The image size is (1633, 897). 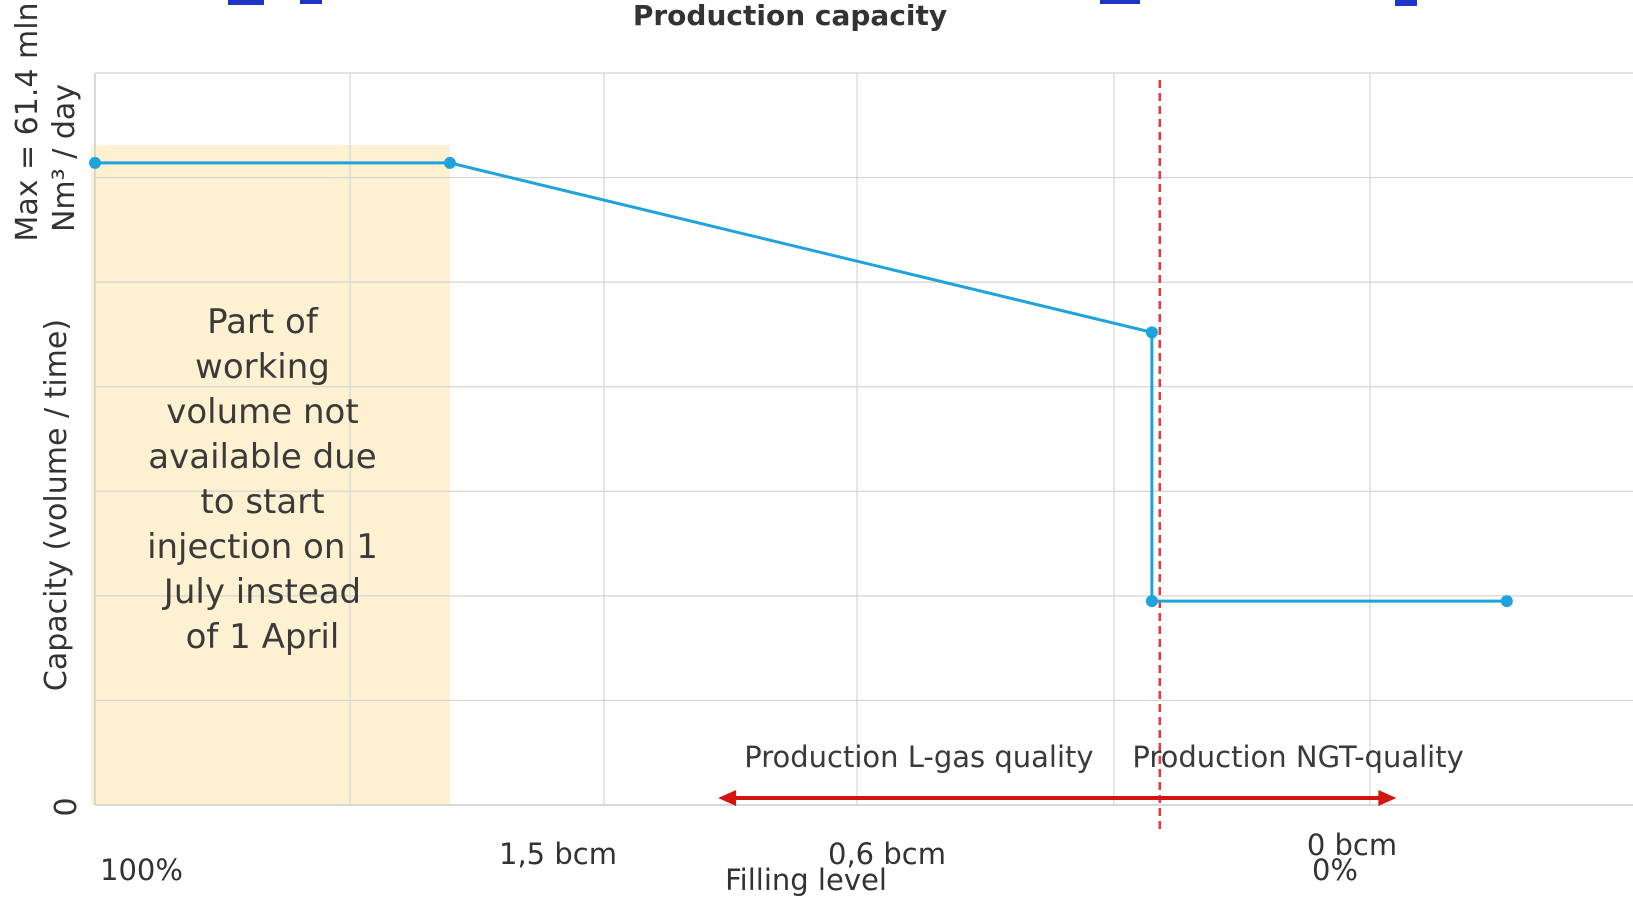 I want to click on x-tick-0-pct: 0%, so click(x=1335, y=870).